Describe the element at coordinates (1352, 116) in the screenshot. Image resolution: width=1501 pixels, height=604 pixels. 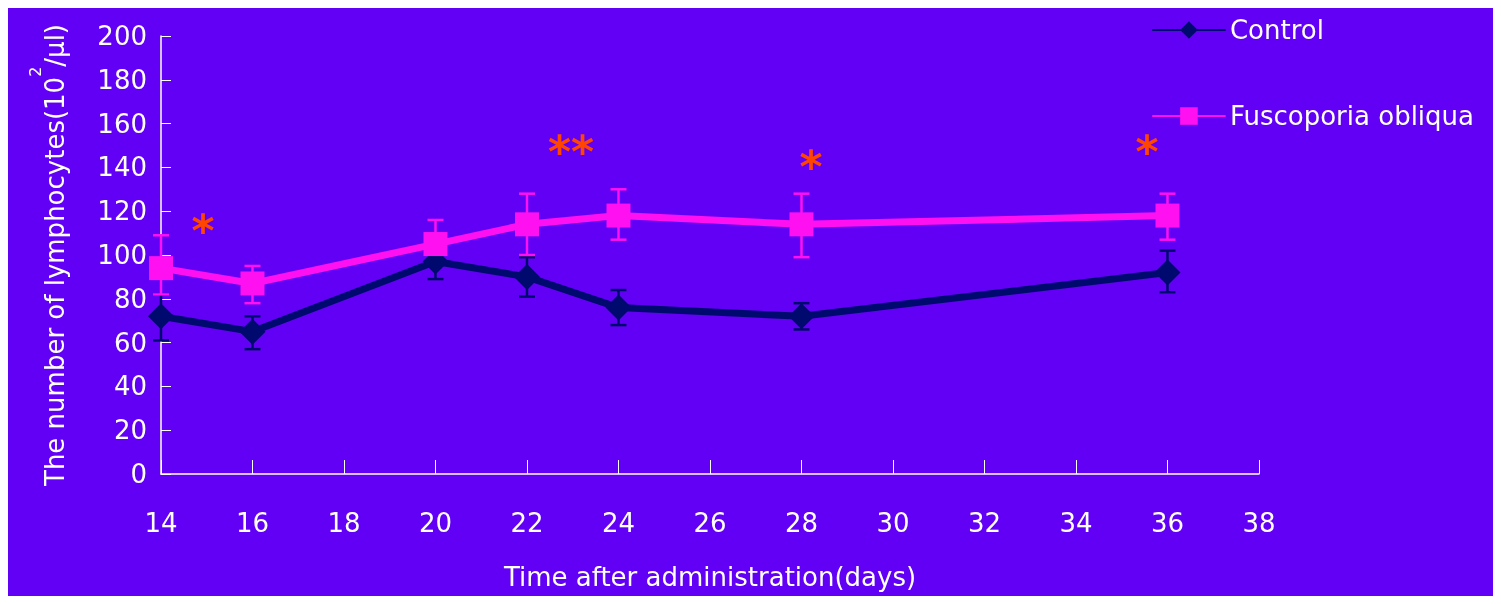
I see `legend-label: Fuscoporia obliqua` at that location.